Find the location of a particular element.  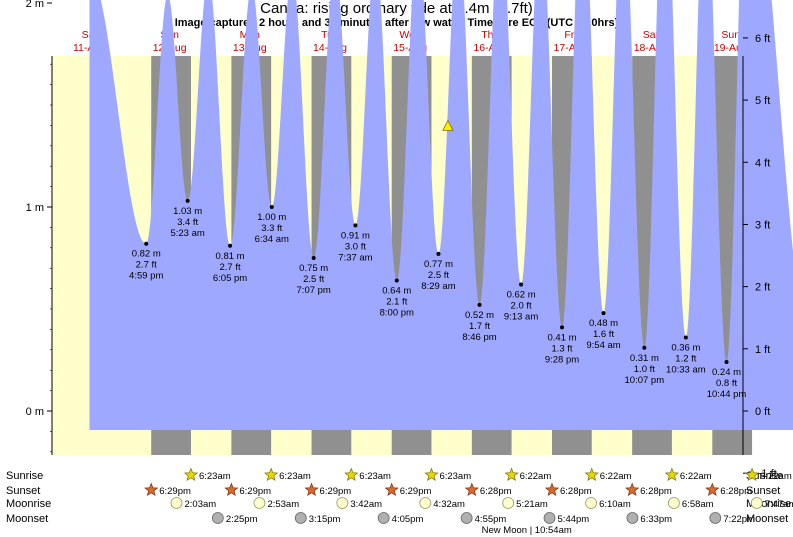

day-of-week-label: Fri is located at coordinates (570, 35).